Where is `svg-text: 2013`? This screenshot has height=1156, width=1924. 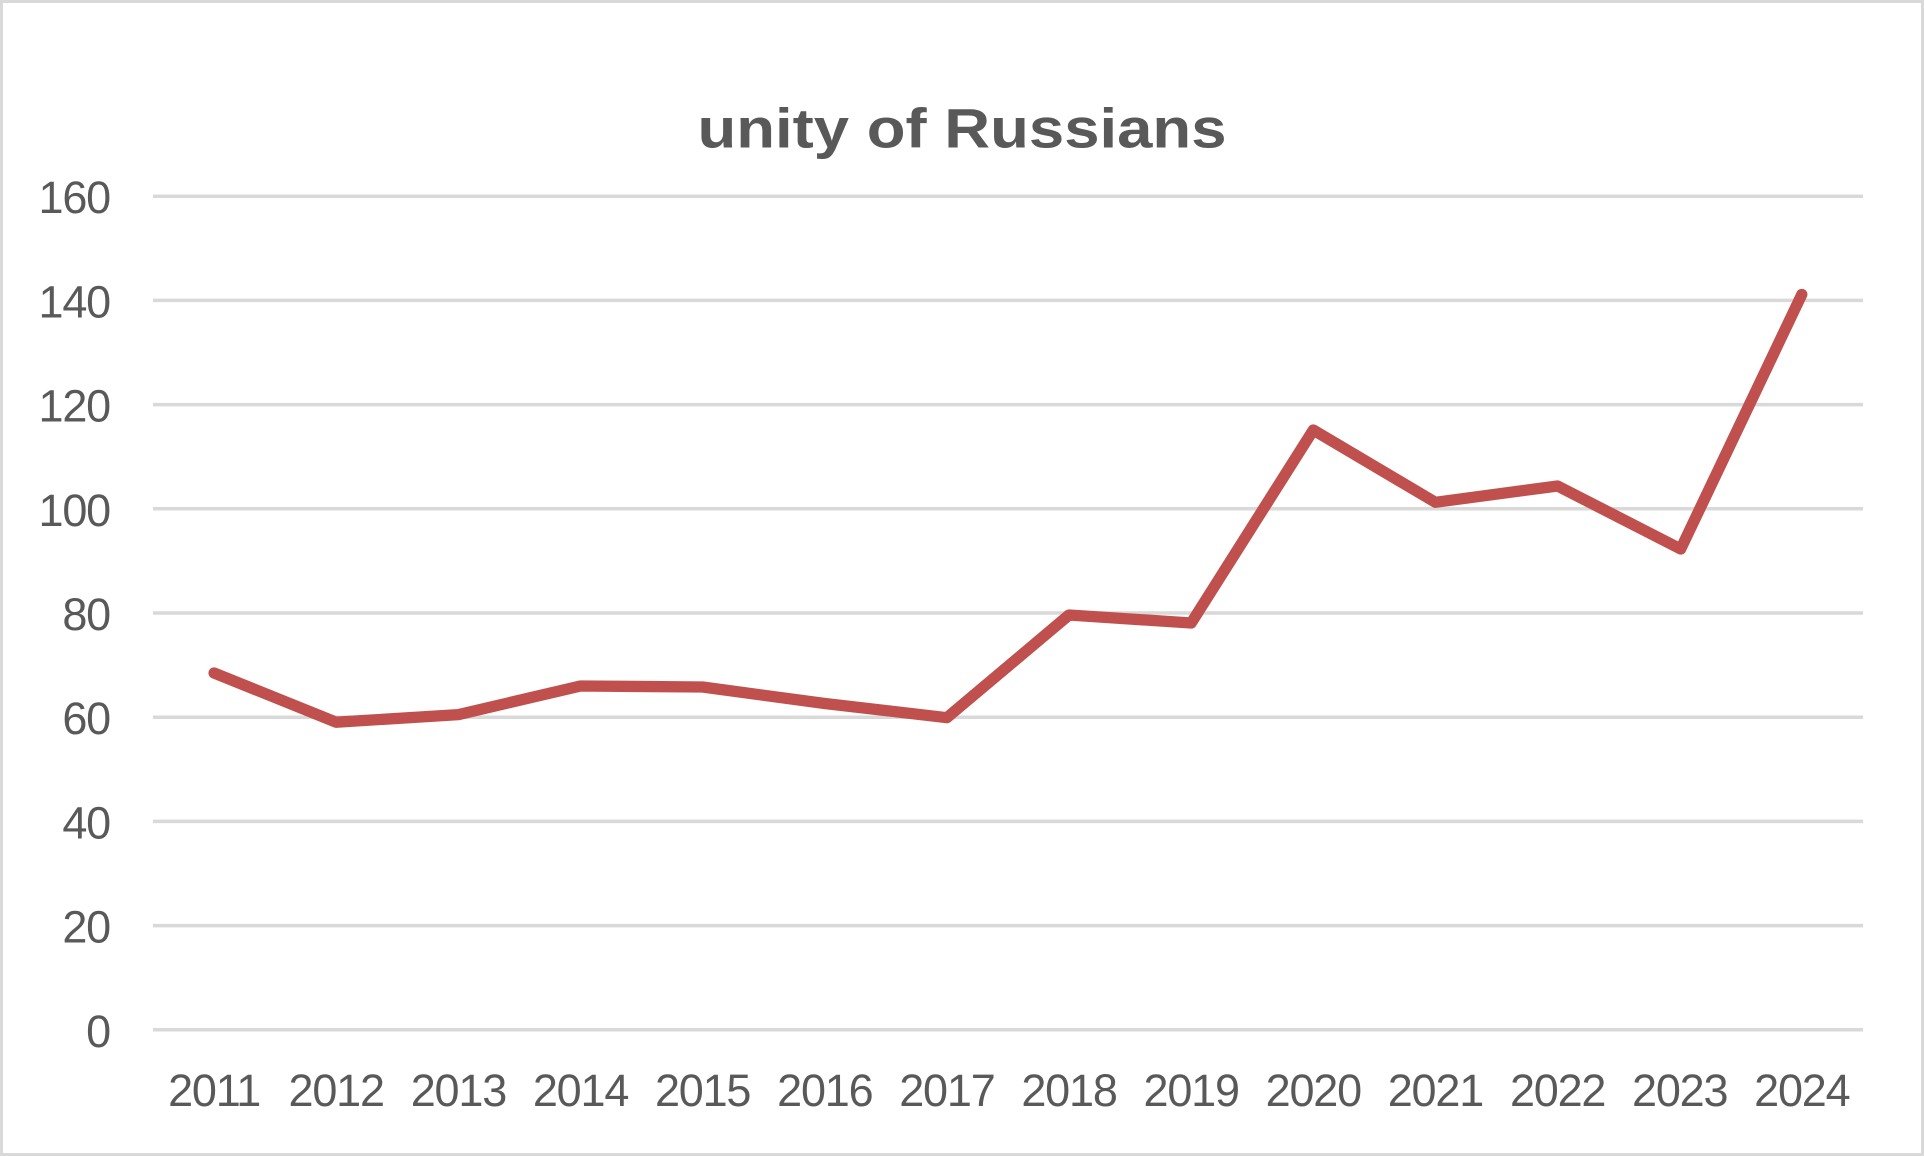
svg-text: 2013 is located at coordinates (458, 1090).